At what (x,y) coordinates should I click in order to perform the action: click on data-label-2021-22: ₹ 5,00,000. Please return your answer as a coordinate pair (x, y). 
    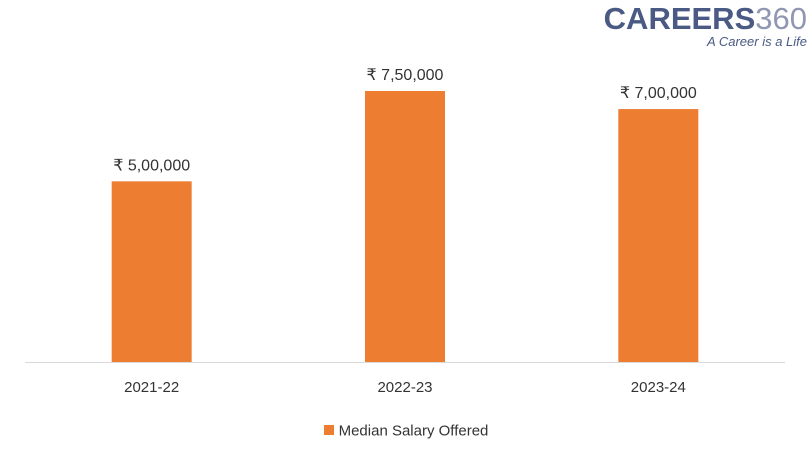
    Looking at the image, I should click on (151, 165).